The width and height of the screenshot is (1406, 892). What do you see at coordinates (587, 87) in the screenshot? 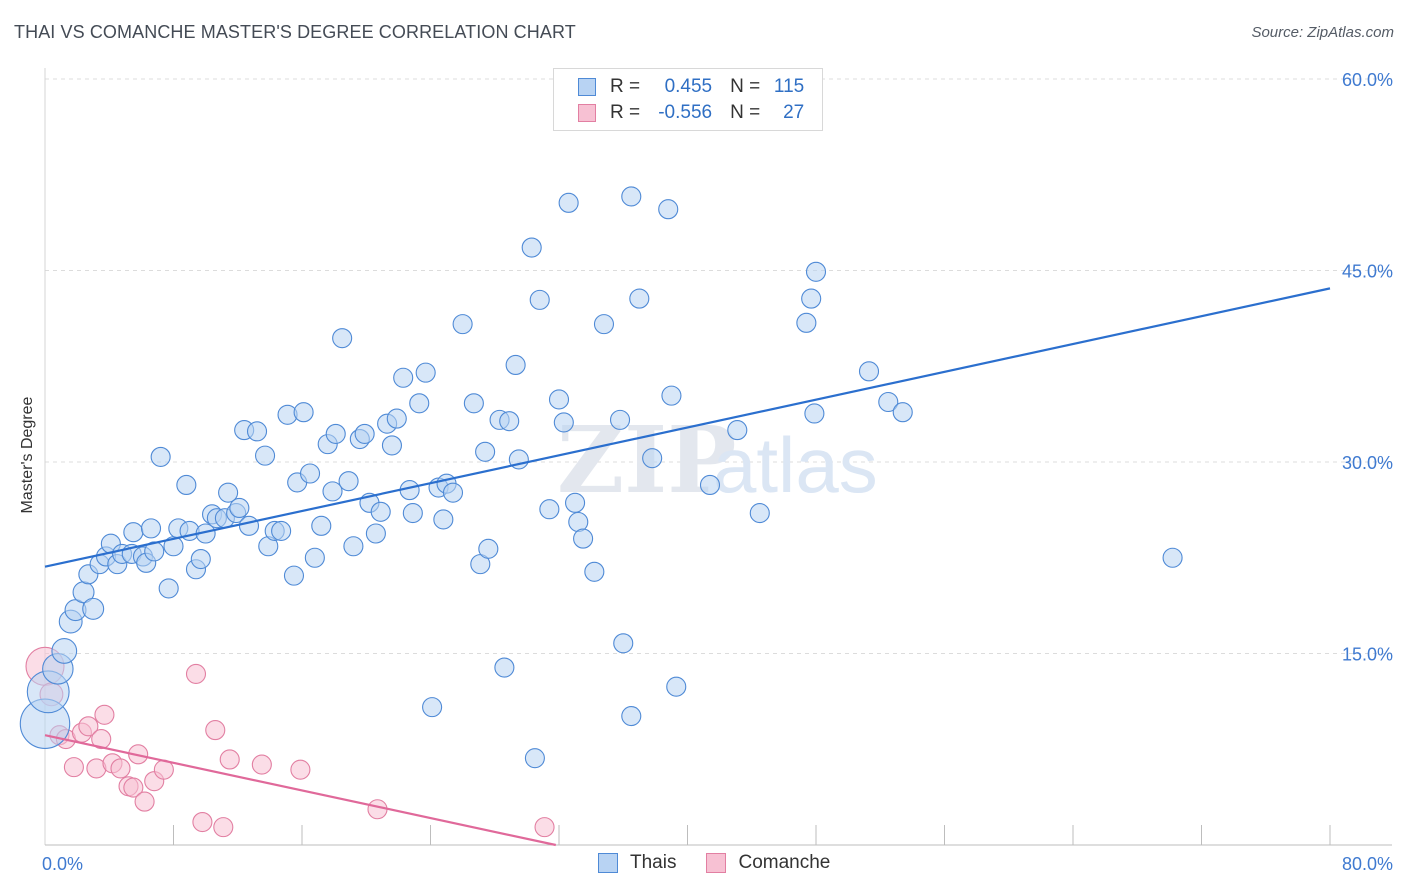
I see `thais-swatch` at bounding box center [587, 87].